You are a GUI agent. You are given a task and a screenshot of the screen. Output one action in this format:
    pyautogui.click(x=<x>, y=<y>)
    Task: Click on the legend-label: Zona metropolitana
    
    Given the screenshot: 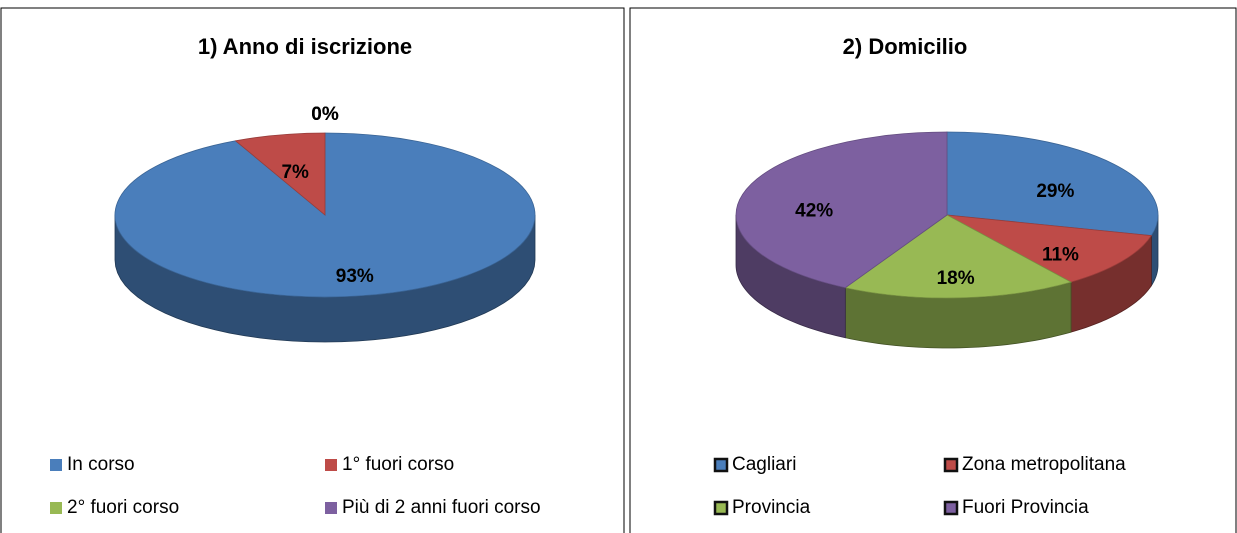 What is the action you would take?
    pyautogui.click(x=1044, y=464)
    